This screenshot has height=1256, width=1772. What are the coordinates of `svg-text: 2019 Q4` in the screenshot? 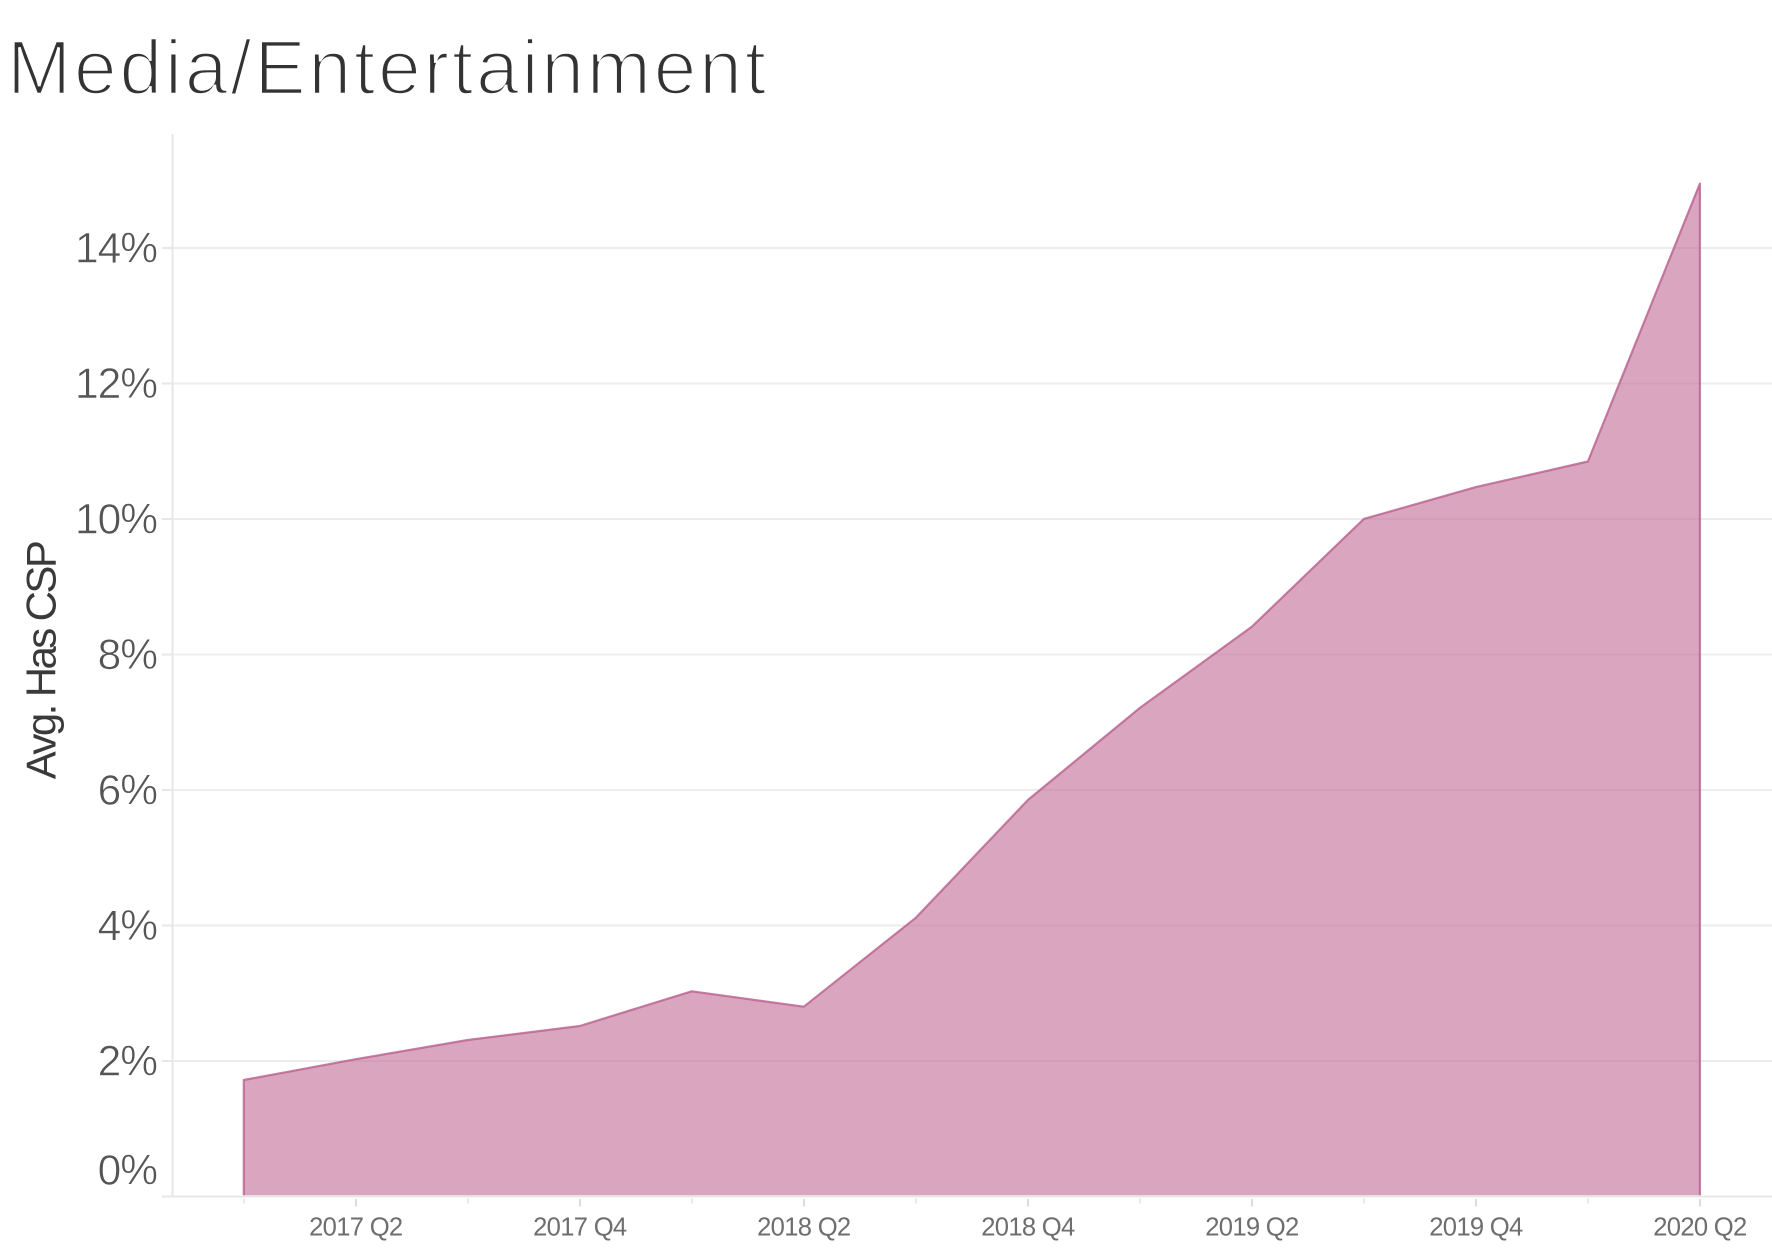 It's located at (1476, 1228).